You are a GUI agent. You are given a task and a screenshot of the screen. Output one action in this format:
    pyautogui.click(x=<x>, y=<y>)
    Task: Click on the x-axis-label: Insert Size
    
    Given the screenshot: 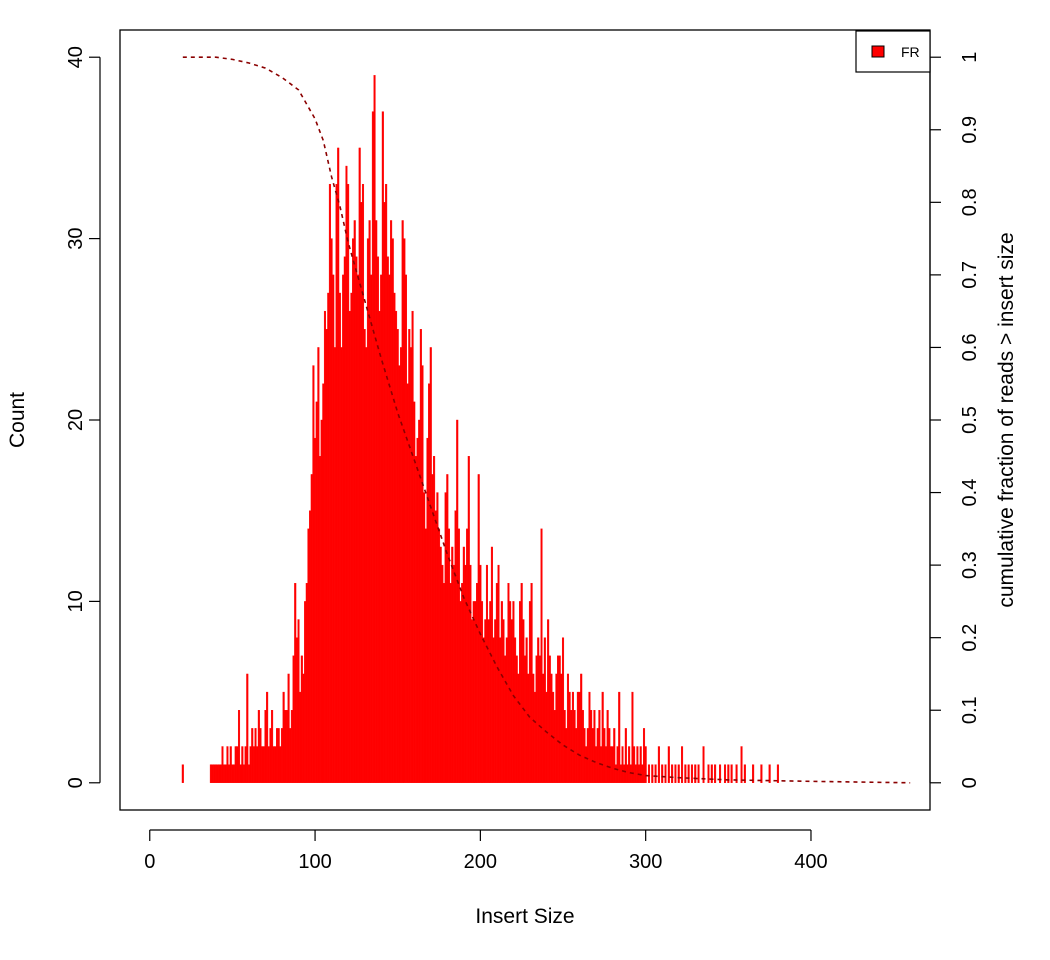 What is the action you would take?
    pyautogui.click(x=524, y=916)
    